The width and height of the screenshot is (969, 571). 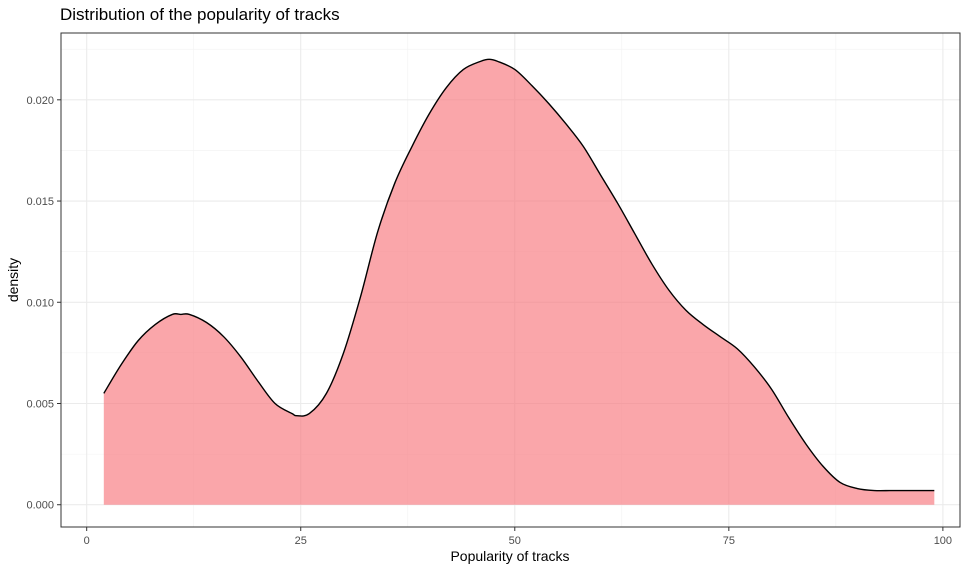 I want to click on x-tick-label: 25, so click(x=301, y=541).